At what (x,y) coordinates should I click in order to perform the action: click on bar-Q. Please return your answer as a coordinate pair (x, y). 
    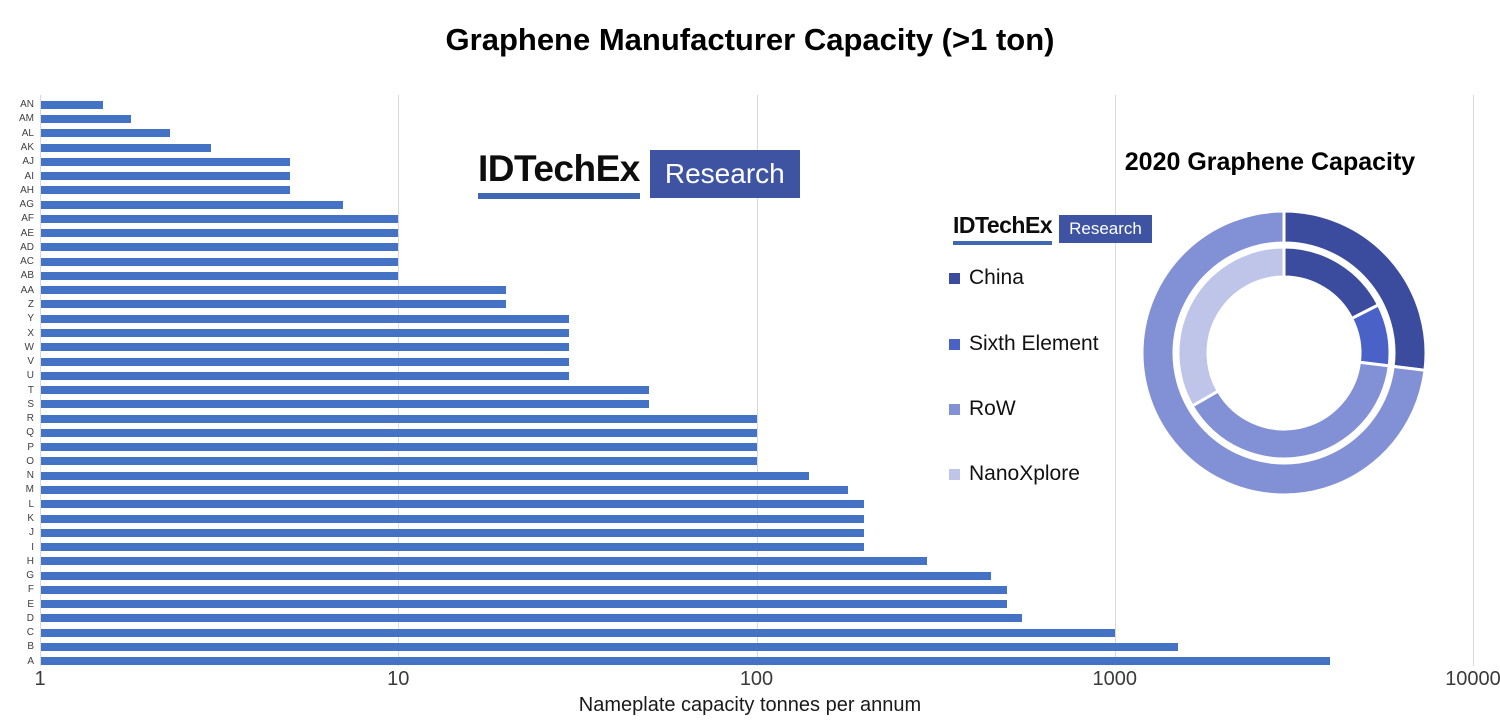
    Looking at the image, I should click on (399, 432).